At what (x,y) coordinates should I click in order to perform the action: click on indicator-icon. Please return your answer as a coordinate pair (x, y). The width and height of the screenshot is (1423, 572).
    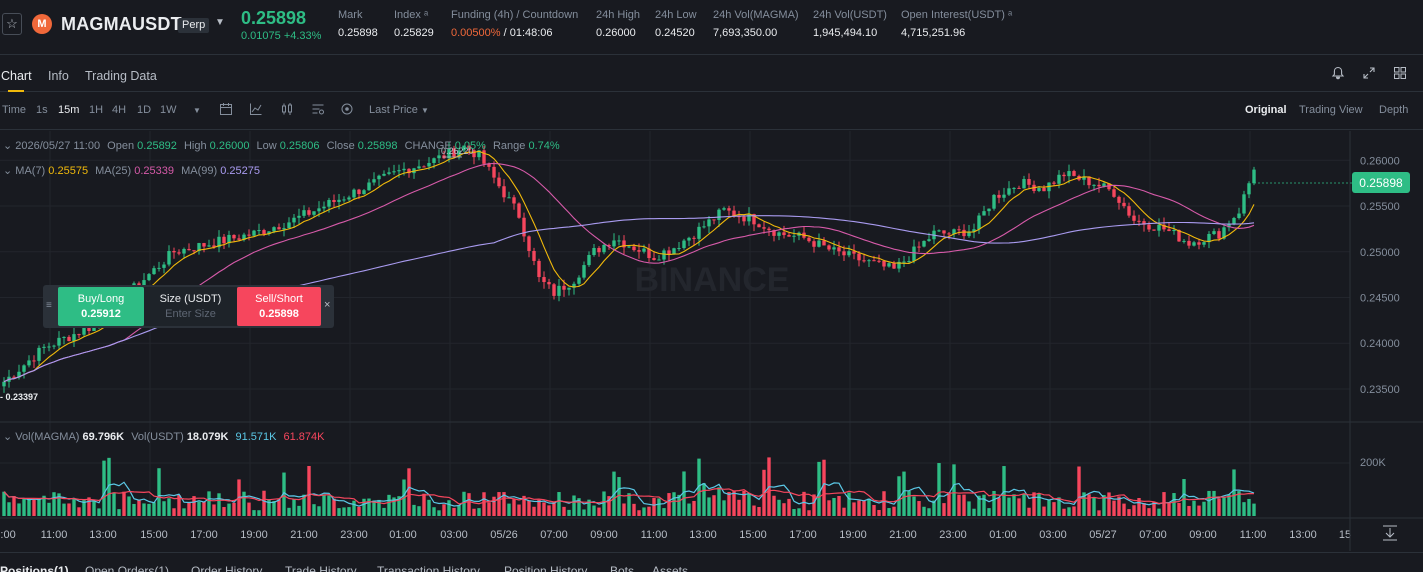
    Looking at the image, I should click on (256, 110).